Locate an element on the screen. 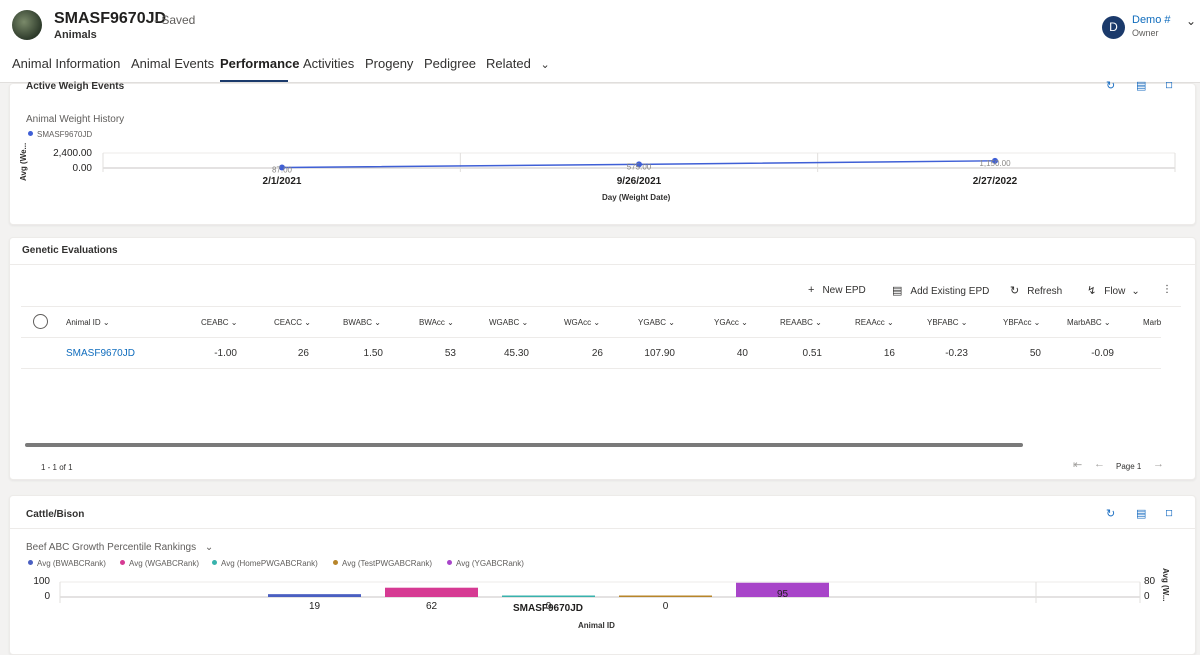  owner-avatar: D is located at coordinates (1113, 27).